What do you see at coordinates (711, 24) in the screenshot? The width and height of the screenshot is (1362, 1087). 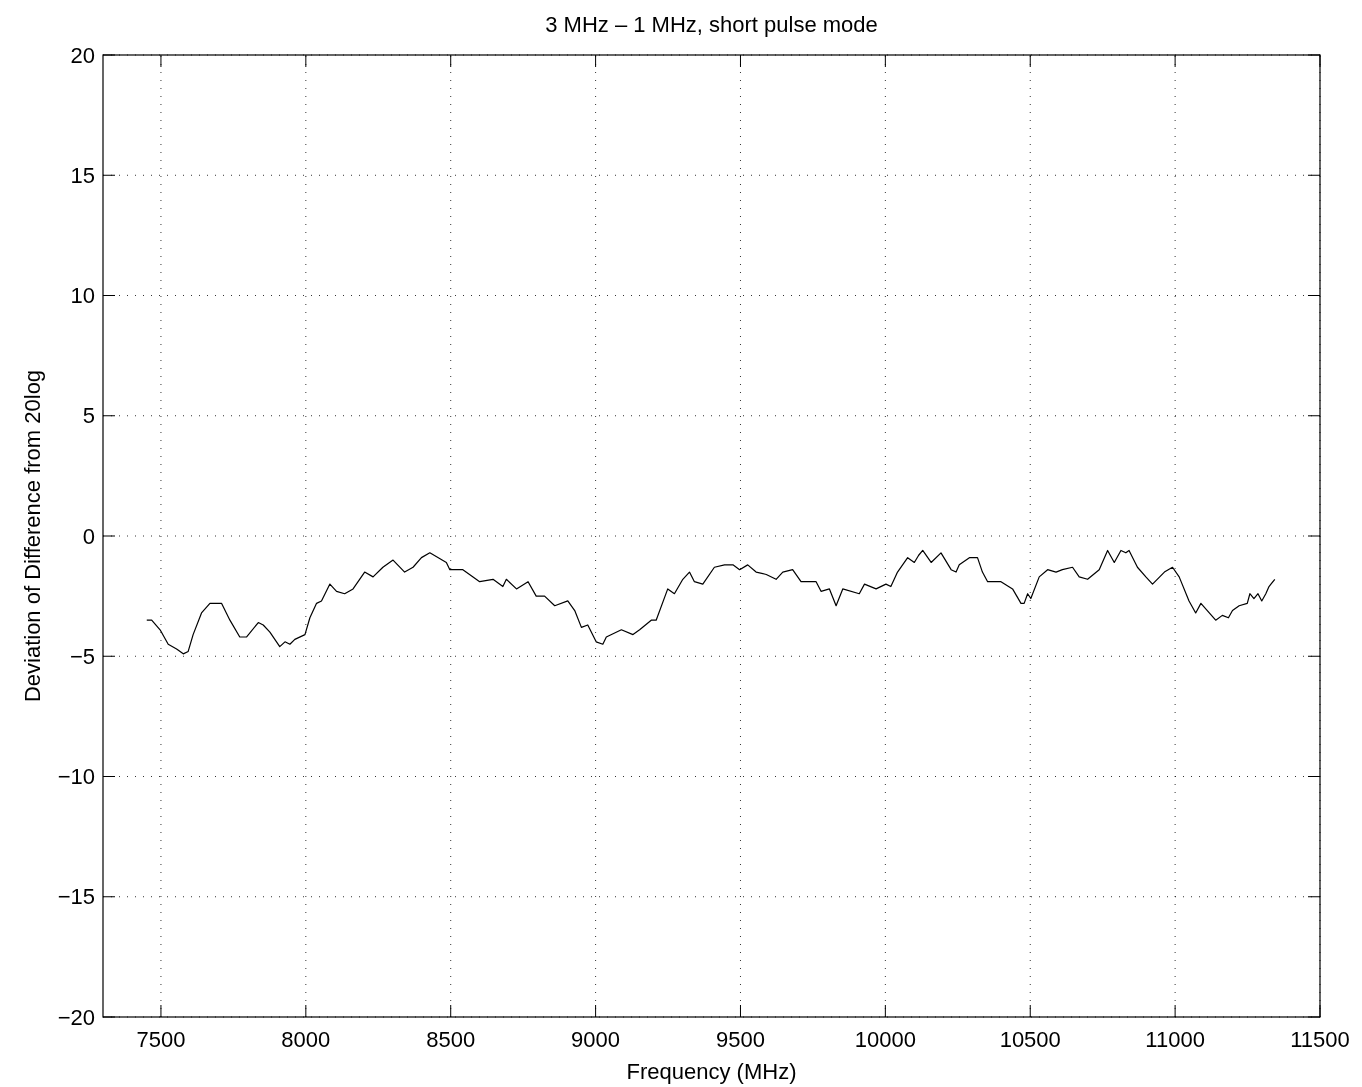 I see `chart-title: 3 MHz – 1 MHz, short pulse mode` at bounding box center [711, 24].